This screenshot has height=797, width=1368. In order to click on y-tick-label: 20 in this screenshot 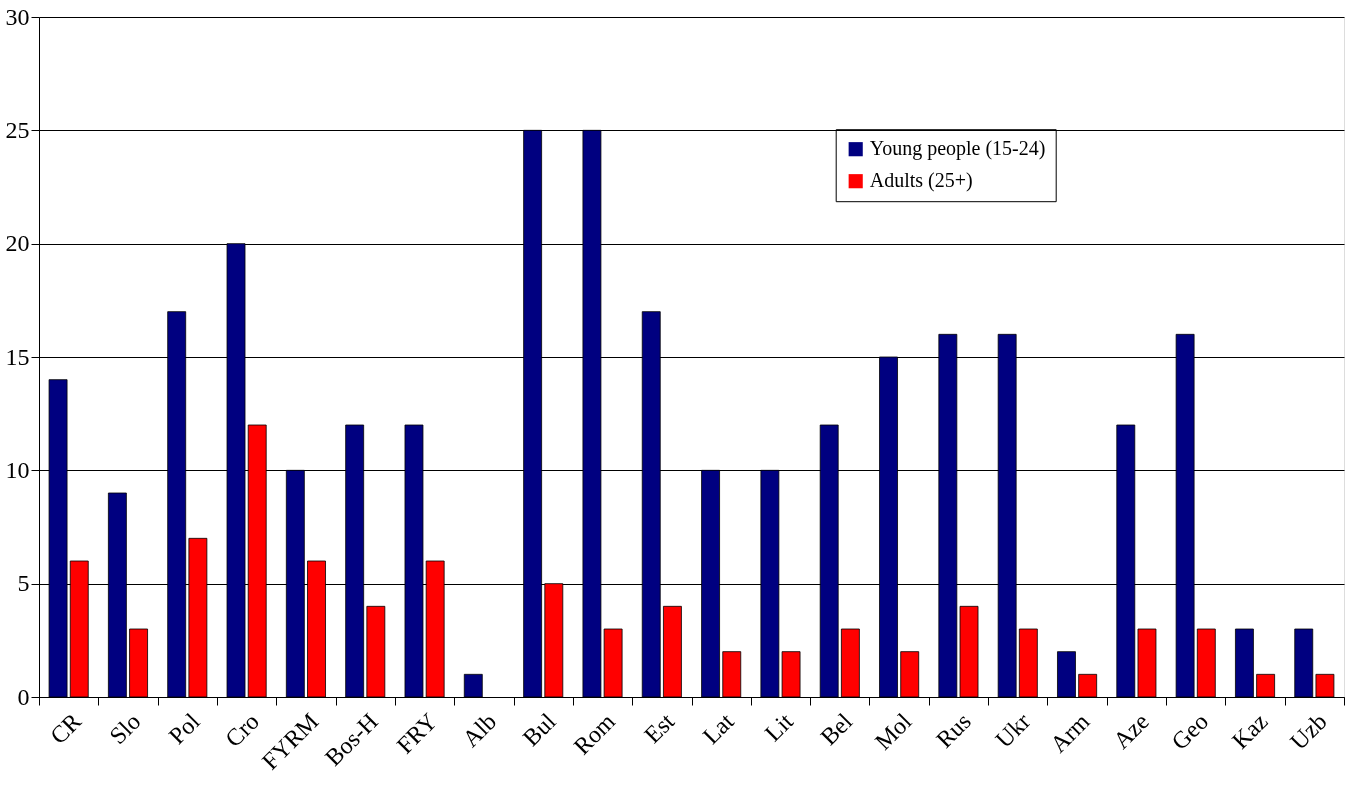, I will do `click(17, 243)`.